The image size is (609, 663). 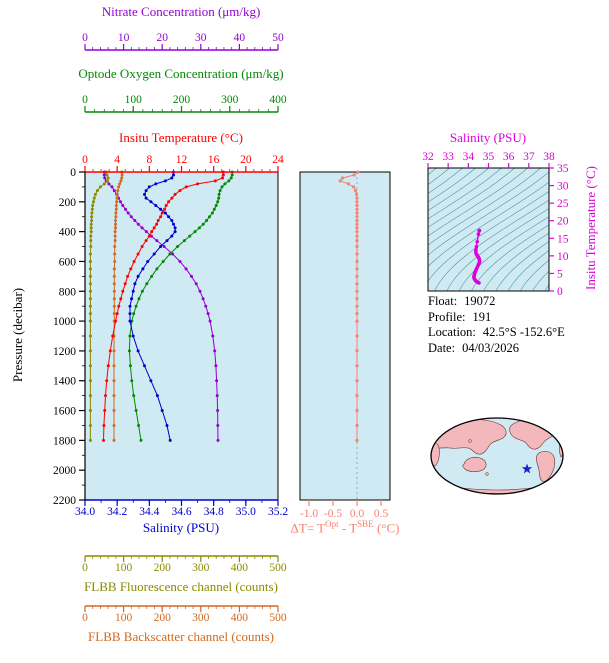 I want to click on meta-label: Float:, so click(x=443, y=301).